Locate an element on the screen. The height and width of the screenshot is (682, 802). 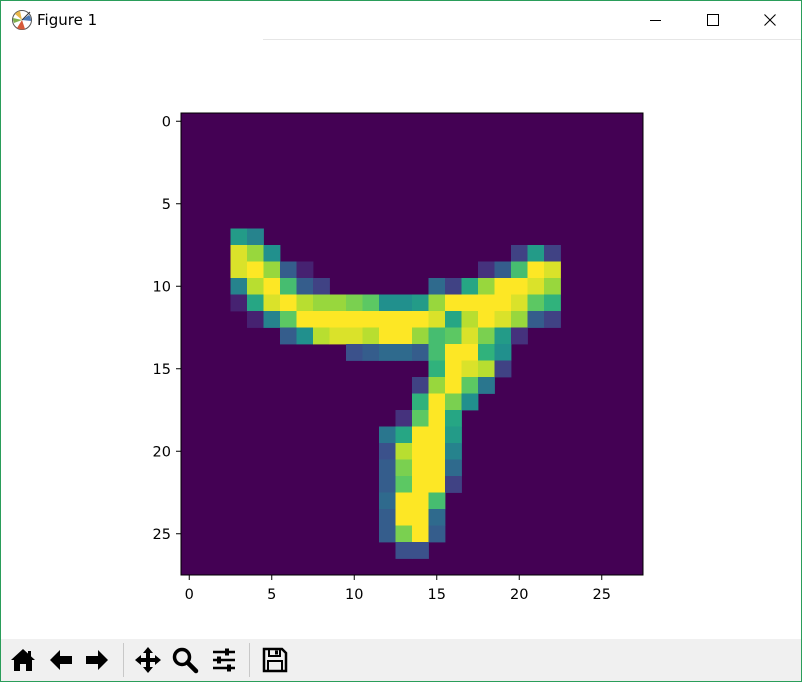
pan-icon is located at coordinates (148, 660).